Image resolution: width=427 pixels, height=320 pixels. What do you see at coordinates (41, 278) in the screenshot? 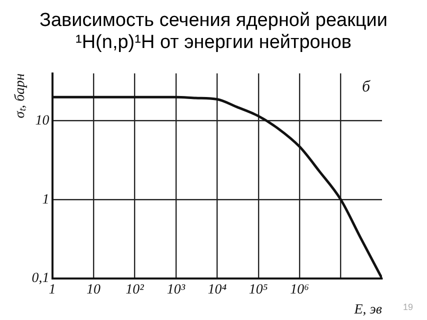
I see `y-tick-label: 0,1` at bounding box center [41, 278].